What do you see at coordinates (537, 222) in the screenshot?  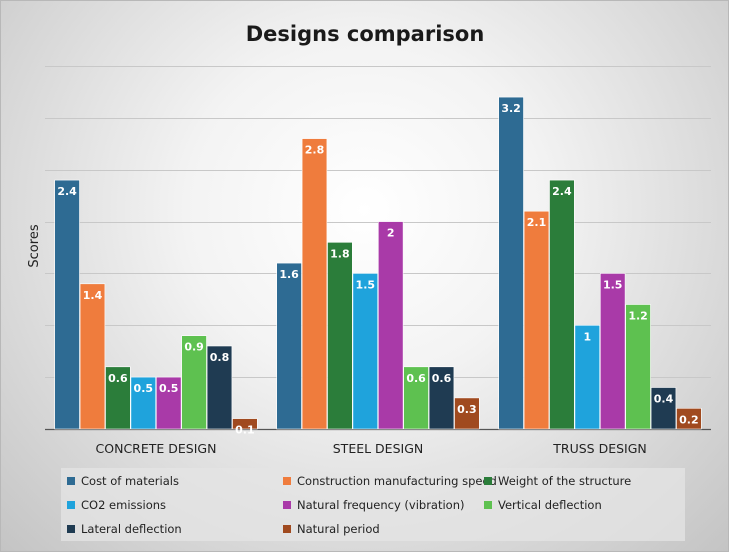 I see `data-label-2-1: 2.1` at bounding box center [537, 222].